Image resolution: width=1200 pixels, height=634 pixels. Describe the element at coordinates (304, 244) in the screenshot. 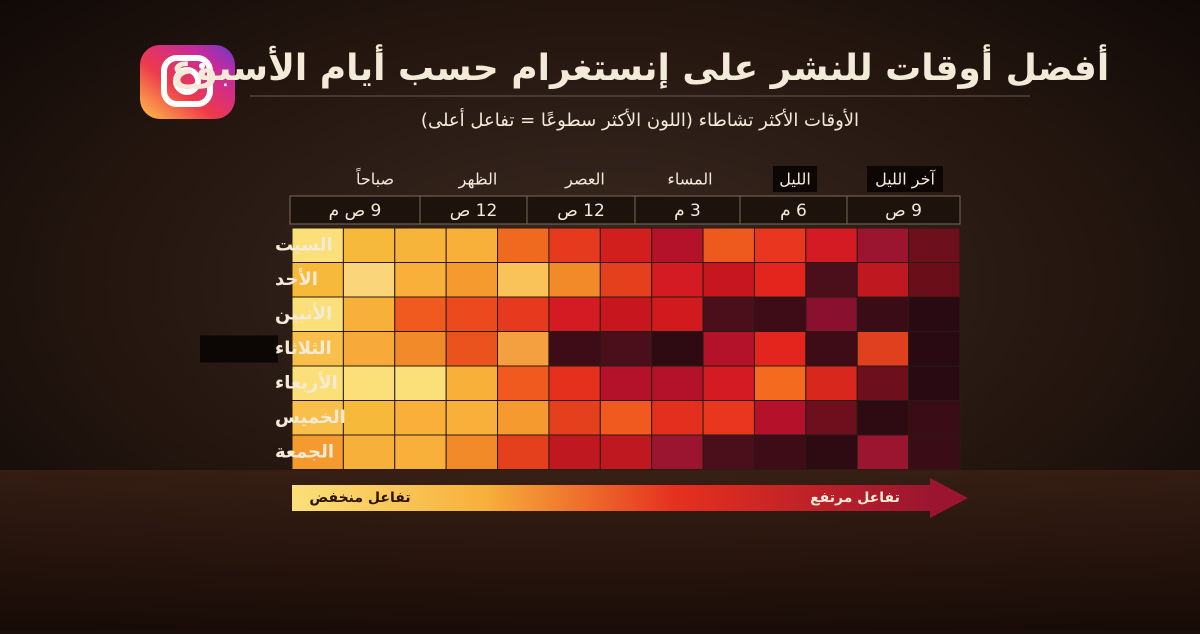

I see `day-label: السيت` at that location.